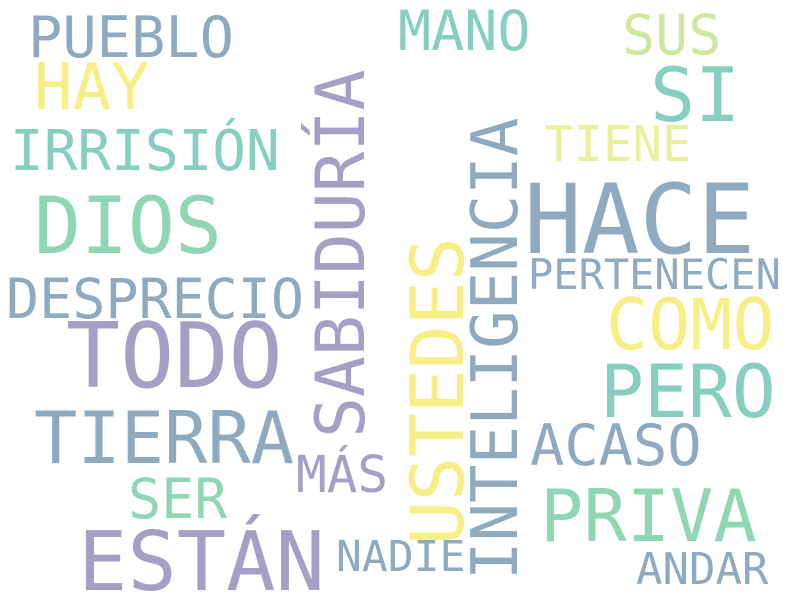  What do you see at coordinates (618, 144) in the screenshot?
I see `word-tiene: TIENE` at bounding box center [618, 144].